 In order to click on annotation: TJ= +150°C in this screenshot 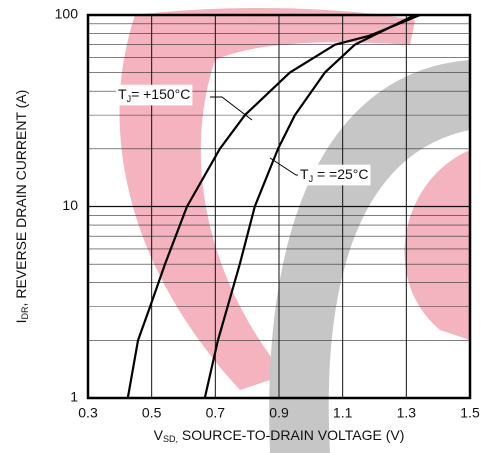, I will do `click(154, 95)`.